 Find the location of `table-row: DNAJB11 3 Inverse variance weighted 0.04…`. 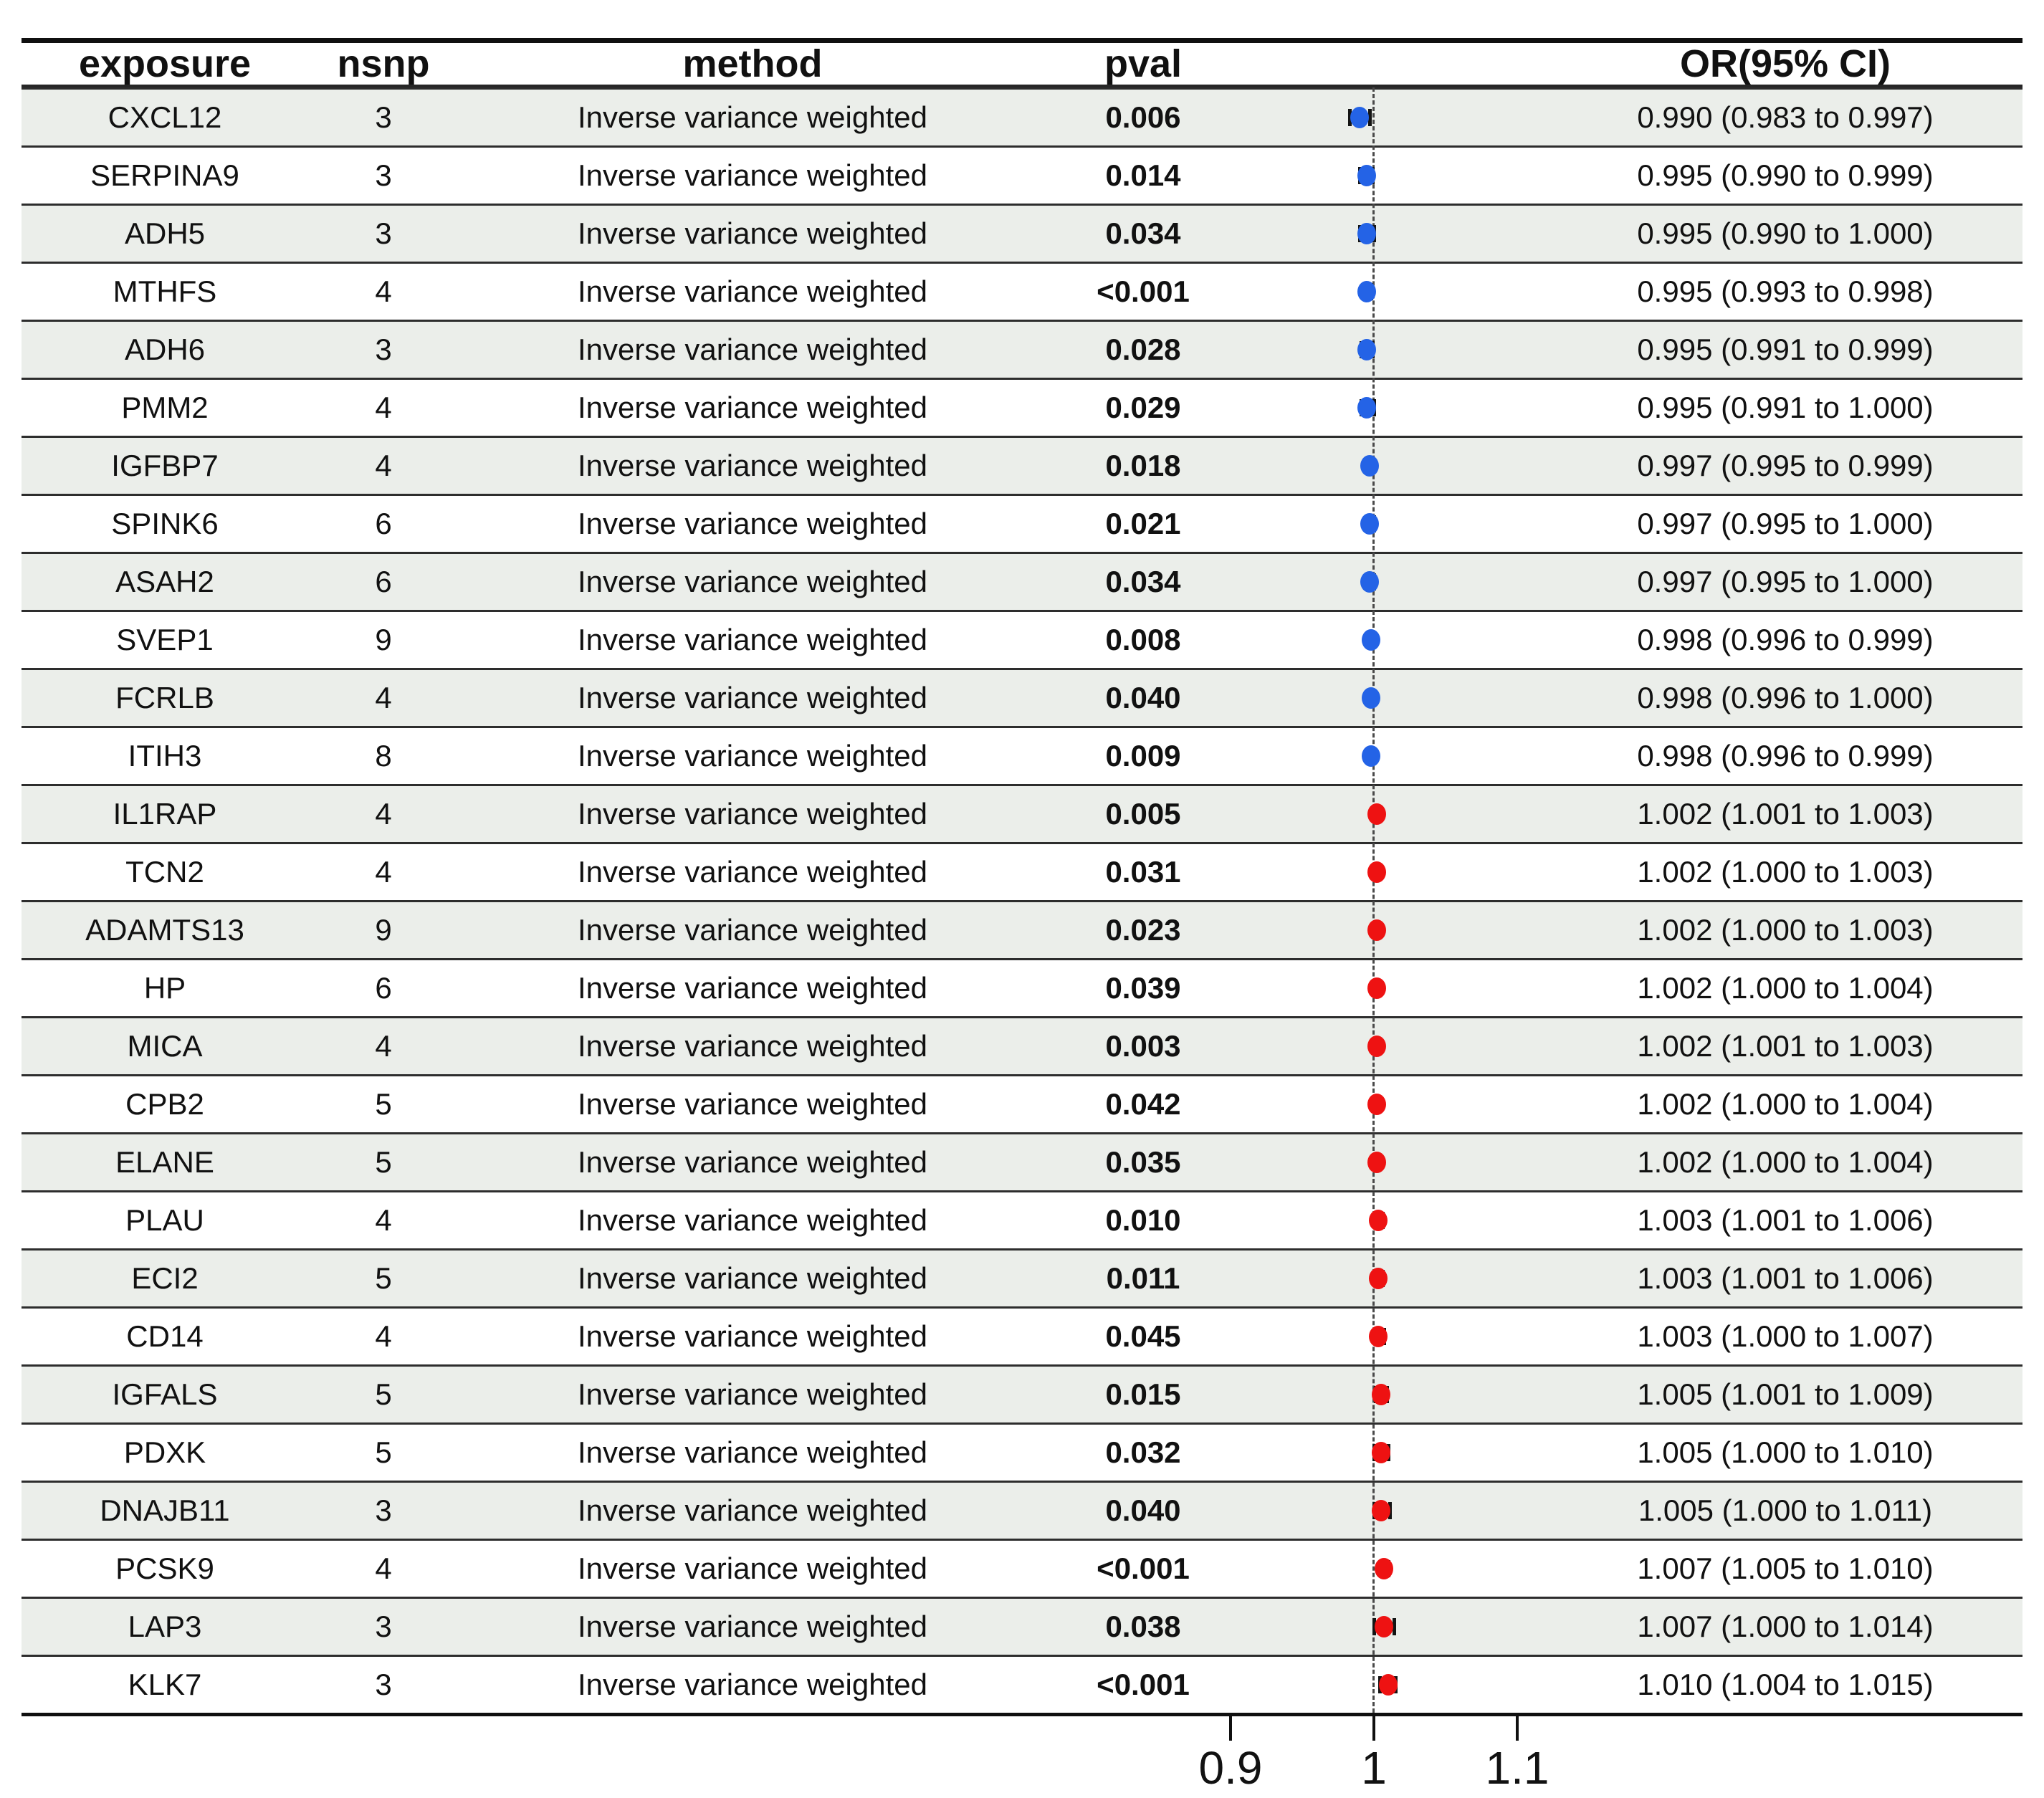

table-row: DNAJB11 3 Inverse variance weighted 0.04… is located at coordinates (1022, 1510).